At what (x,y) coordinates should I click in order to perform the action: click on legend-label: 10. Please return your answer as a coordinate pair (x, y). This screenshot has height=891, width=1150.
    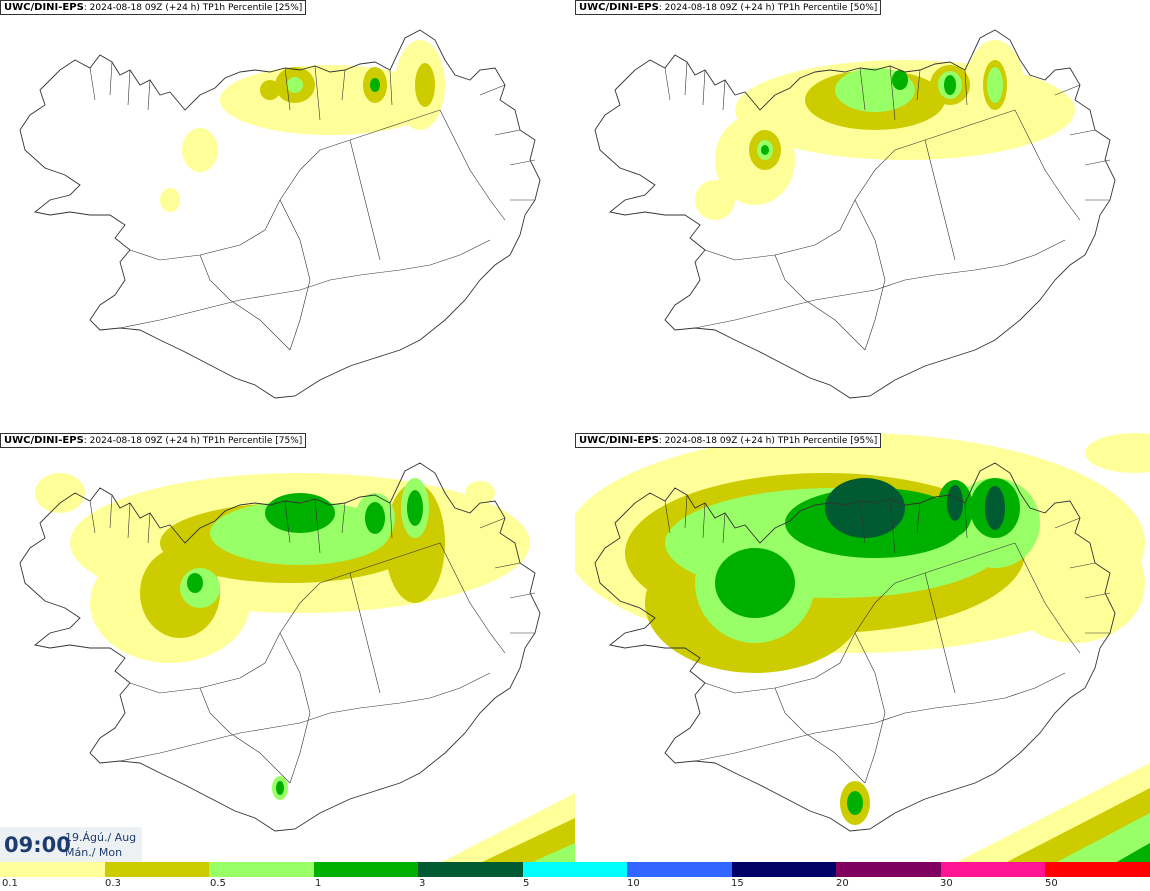
    Looking at the image, I should click on (633, 883).